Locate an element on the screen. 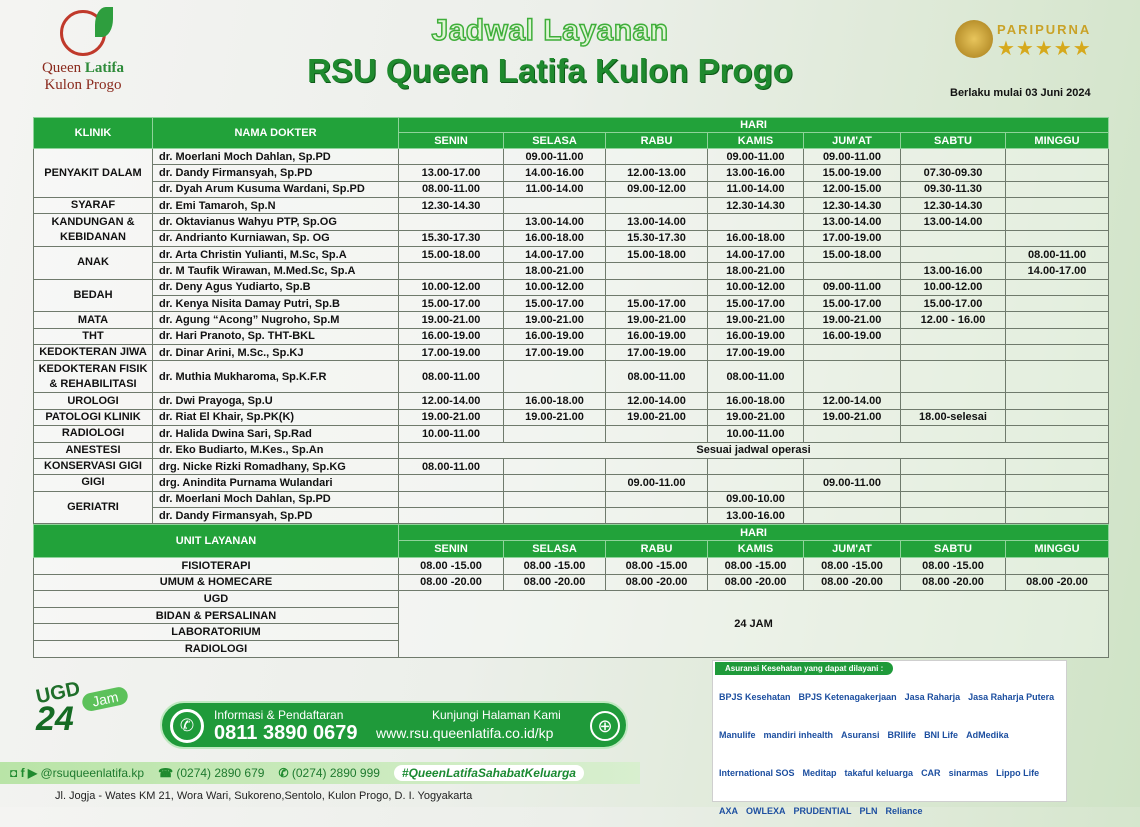 This screenshot has width=1140, height=827. unit-name: RADIOLOGI is located at coordinates (216, 648).